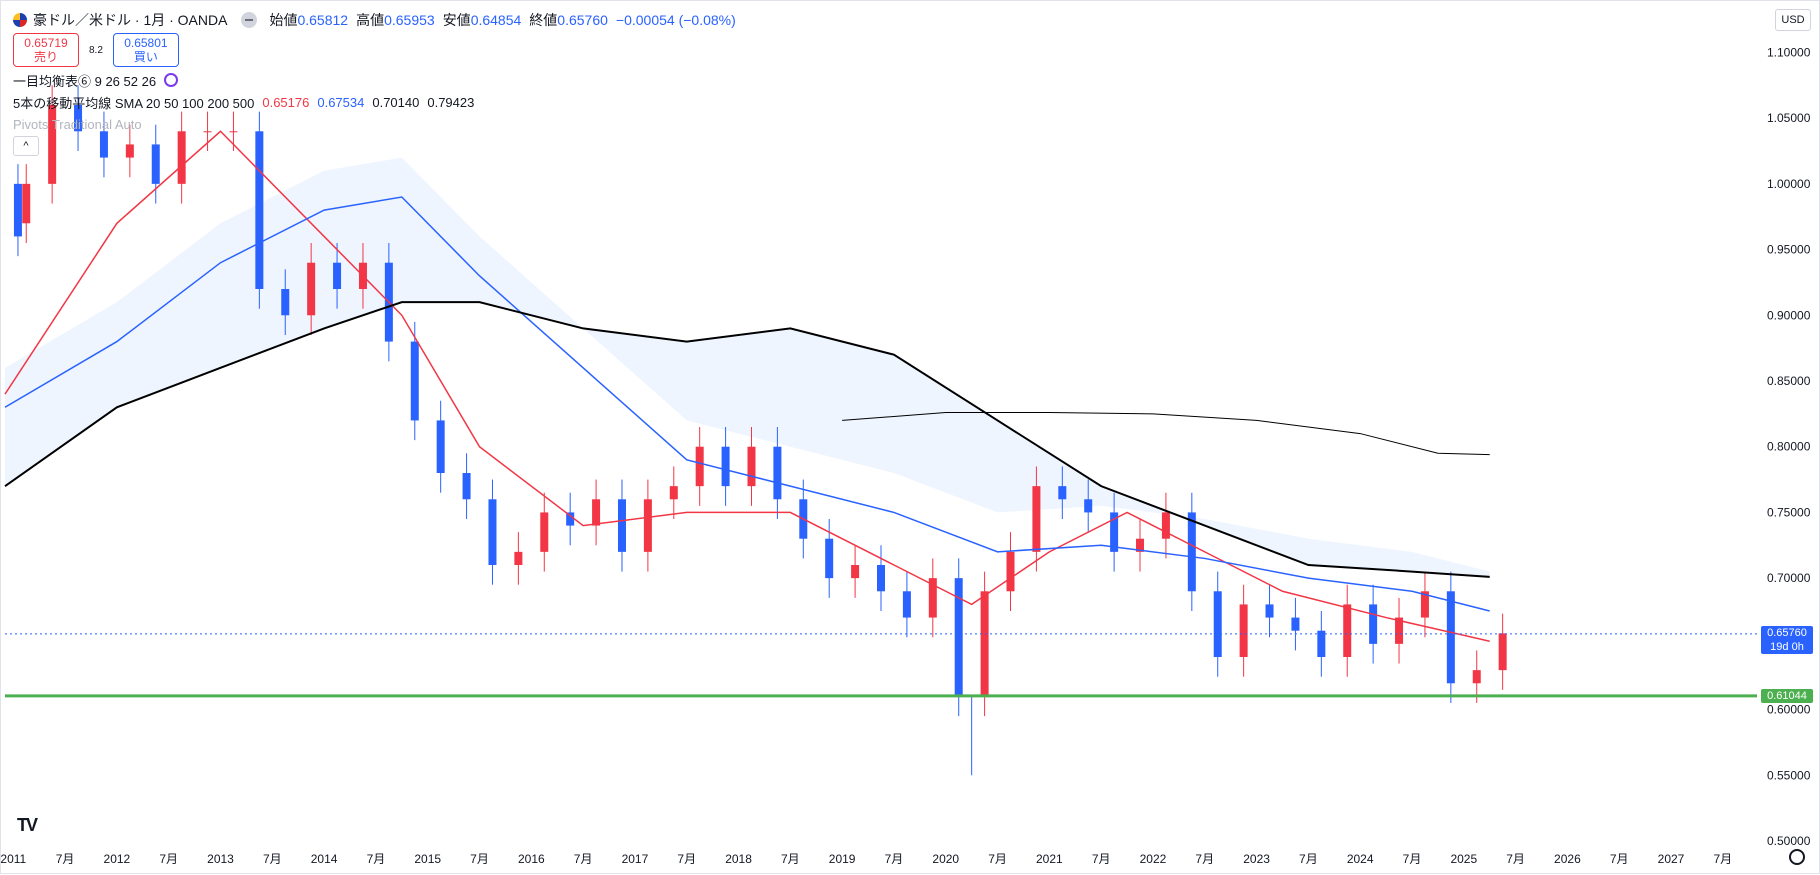 This screenshot has width=1820, height=875. Describe the element at coordinates (1793, 20) in the screenshot. I see `currency-selector: USD` at that location.